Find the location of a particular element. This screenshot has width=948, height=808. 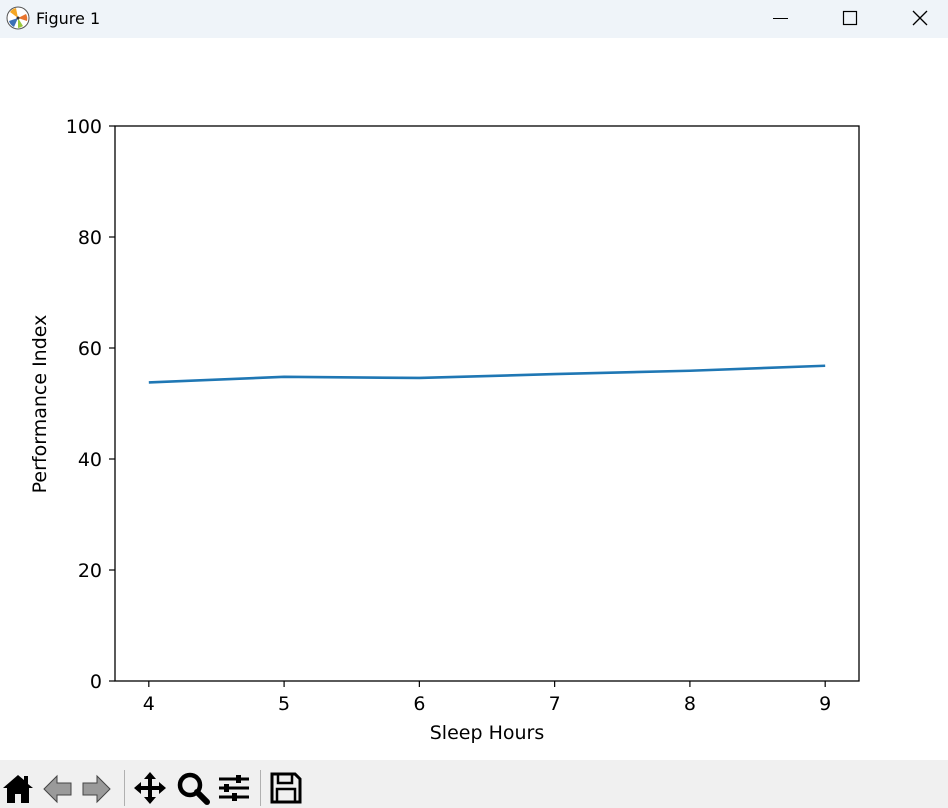

y-tick-label: 40 is located at coordinates (90, 460).